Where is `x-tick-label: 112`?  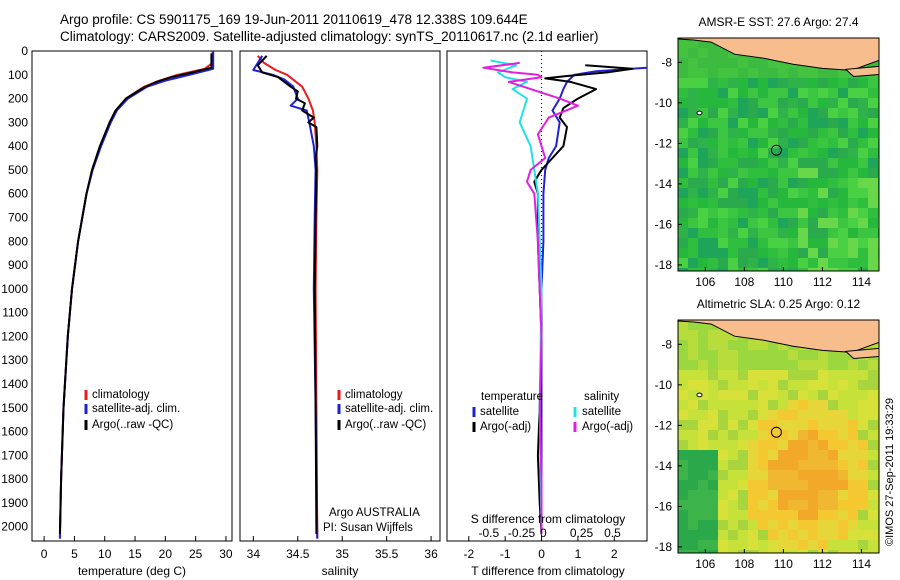 x-tick-label: 112 is located at coordinates (822, 282).